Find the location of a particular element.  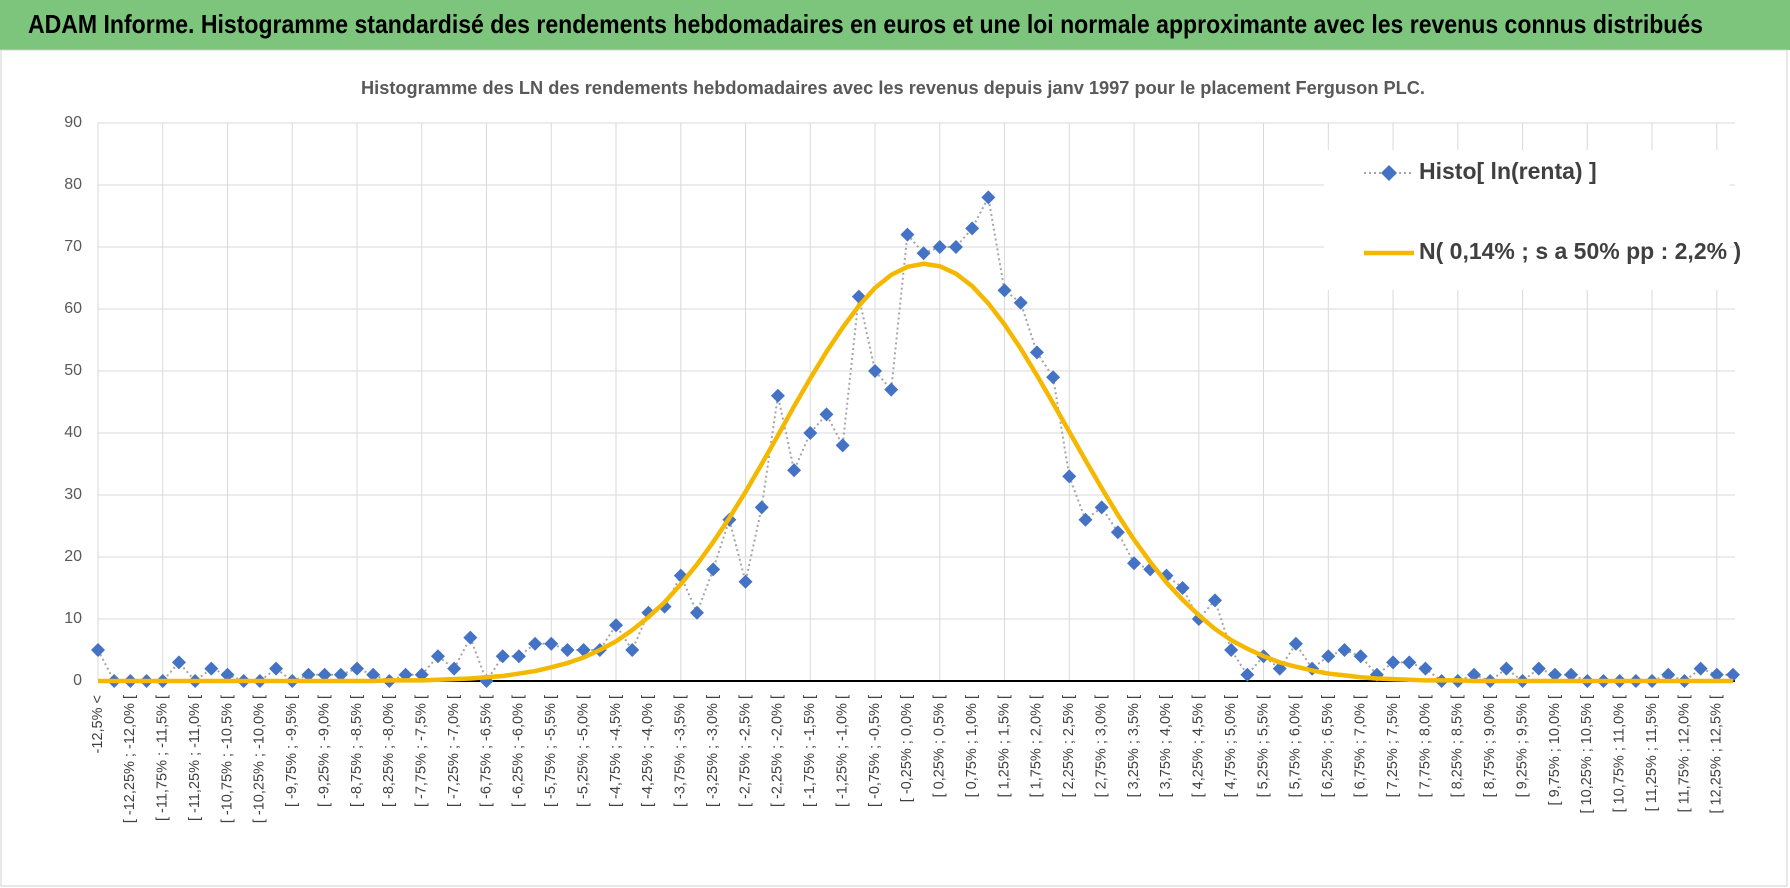

x-tick-label: [ -4,25% ; -4,0% [ is located at coordinates (648, 751).